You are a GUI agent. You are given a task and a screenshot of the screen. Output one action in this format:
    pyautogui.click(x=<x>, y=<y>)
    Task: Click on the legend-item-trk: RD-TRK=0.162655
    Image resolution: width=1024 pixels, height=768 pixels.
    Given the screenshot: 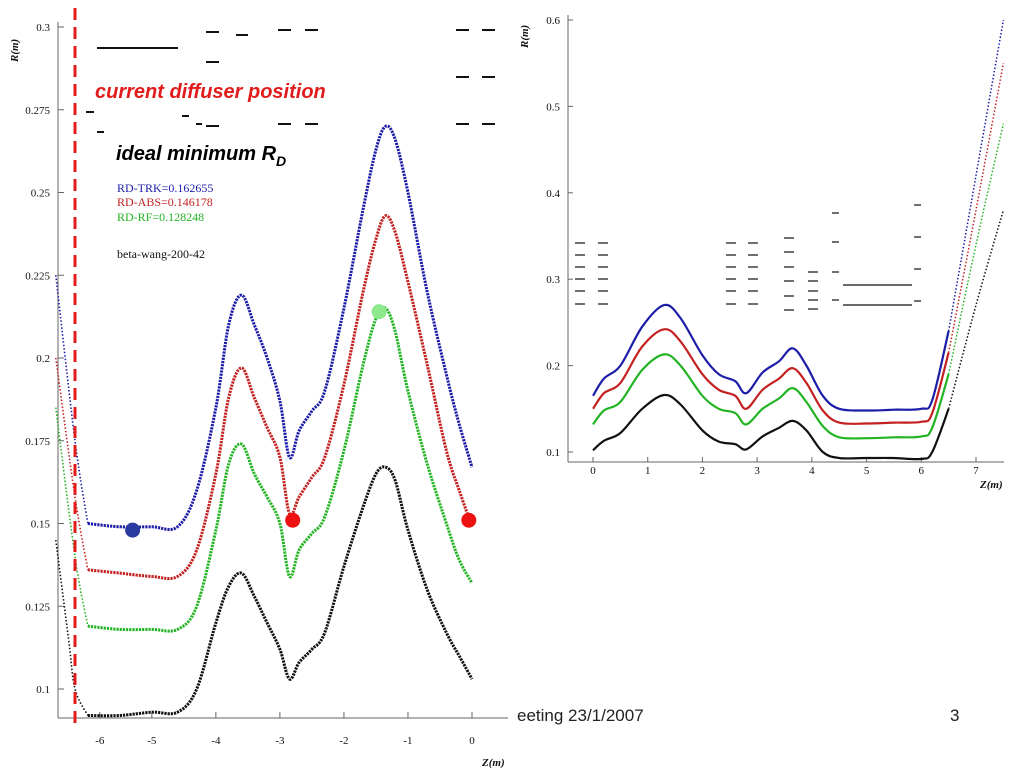 What is the action you would take?
    pyautogui.click(x=165, y=188)
    